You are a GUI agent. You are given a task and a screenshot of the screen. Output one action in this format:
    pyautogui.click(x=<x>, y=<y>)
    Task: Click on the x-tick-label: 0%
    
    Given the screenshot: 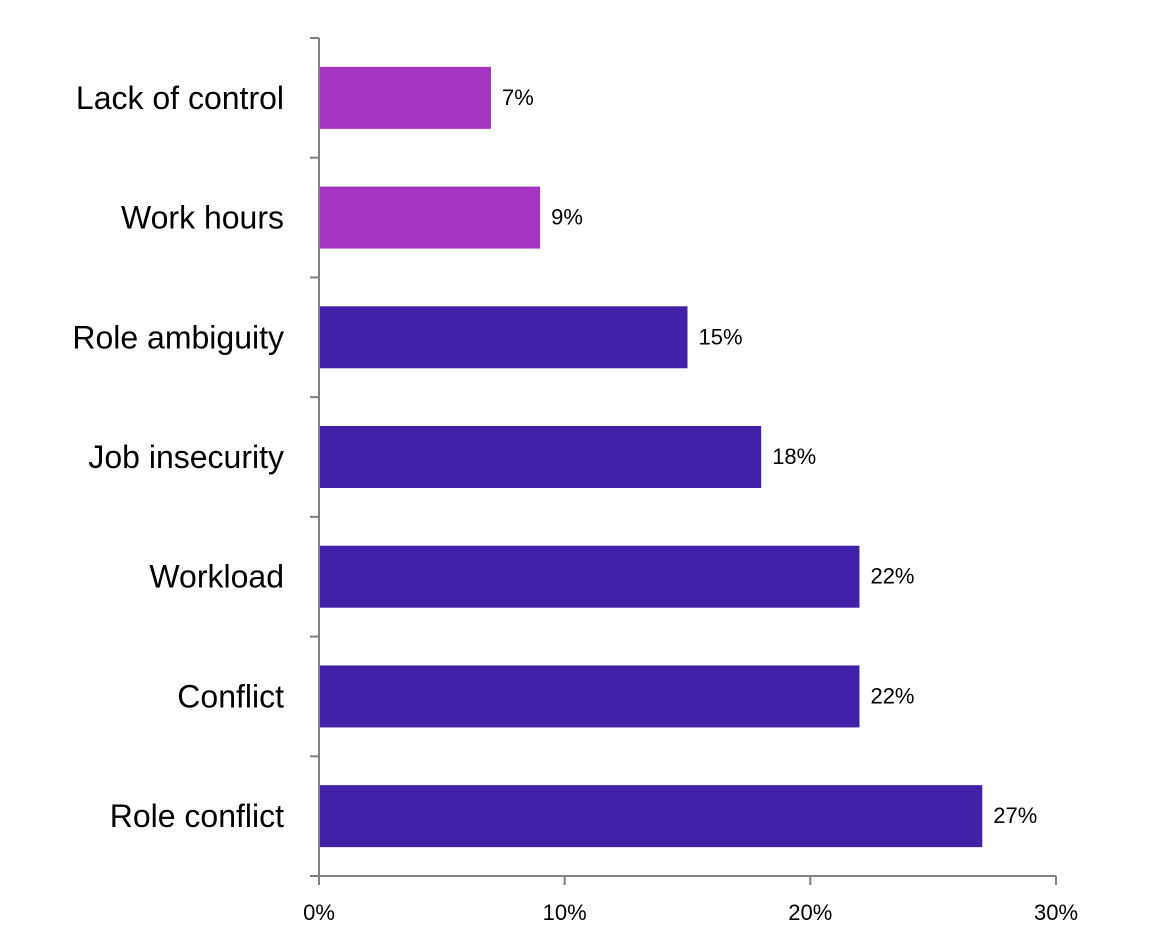 What is the action you would take?
    pyautogui.click(x=319, y=912)
    